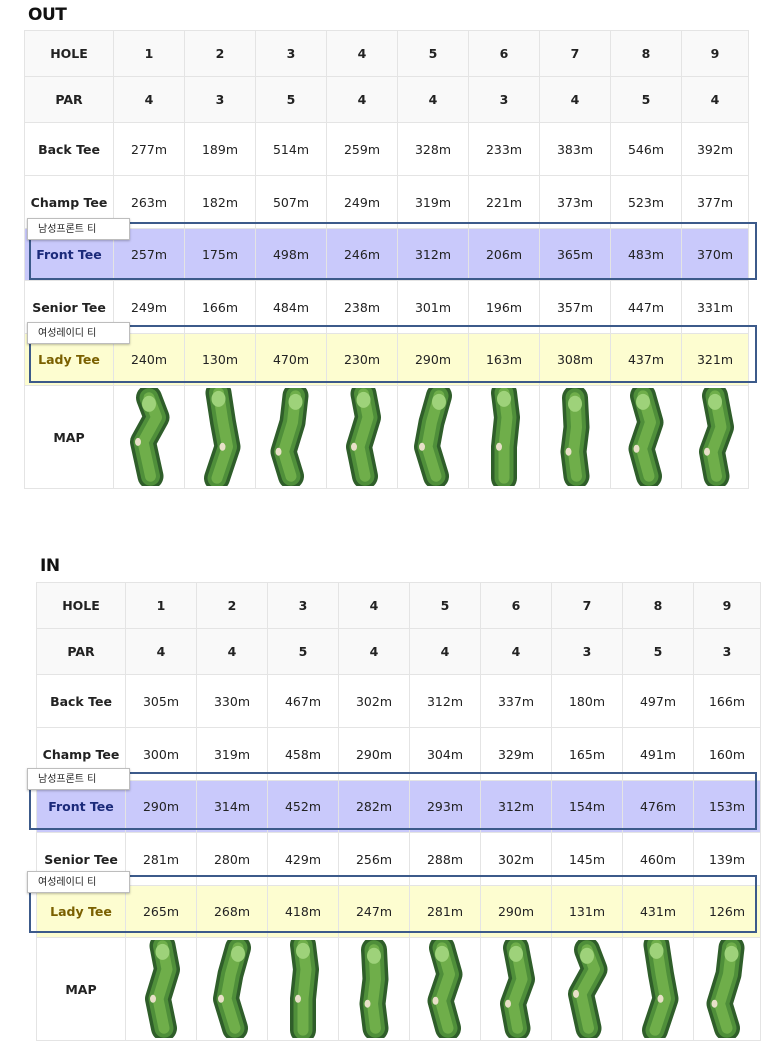  Describe the element at coordinates (149, 53) in the screenshot. I see `hole-number: 1` at that location.